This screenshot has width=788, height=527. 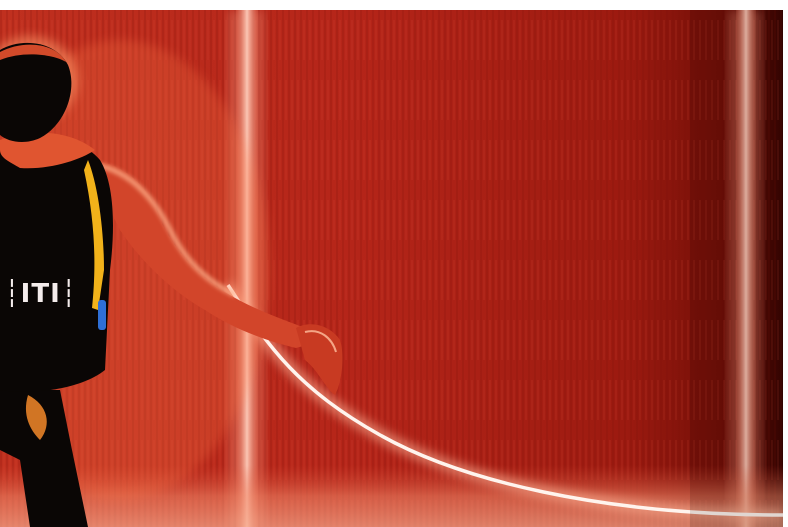 I want to click on arm, so click(x=201, y=254).